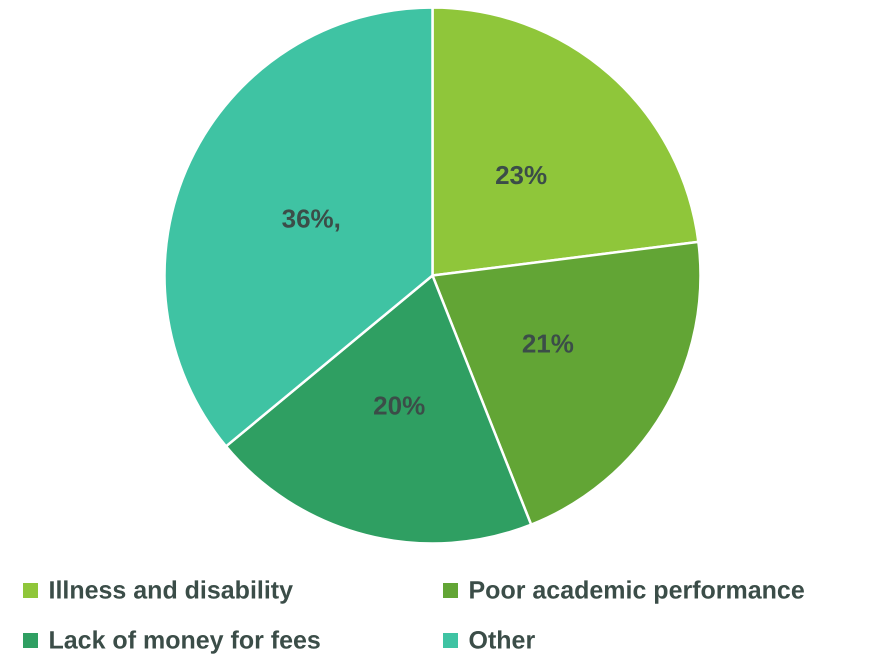 The image size is (869, 654). What do you see at coordinates (399, 405) in the screenshot?
I see `data-label: 20%` at bounding box center [399, 405].